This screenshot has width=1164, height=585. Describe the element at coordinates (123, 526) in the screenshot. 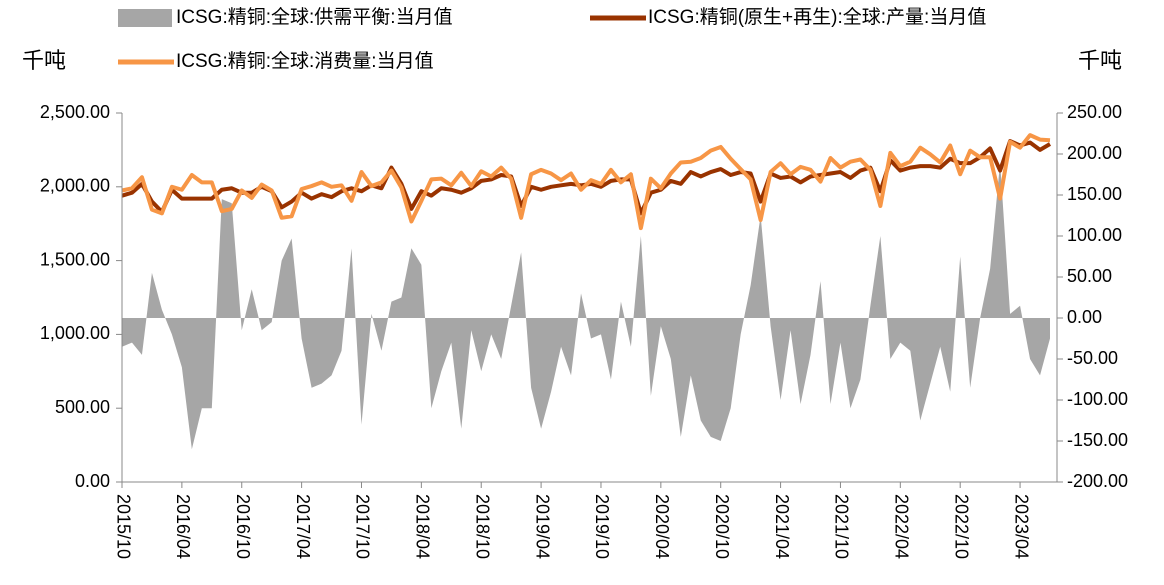

I see `x-tick-label: 2015/10` at that location.